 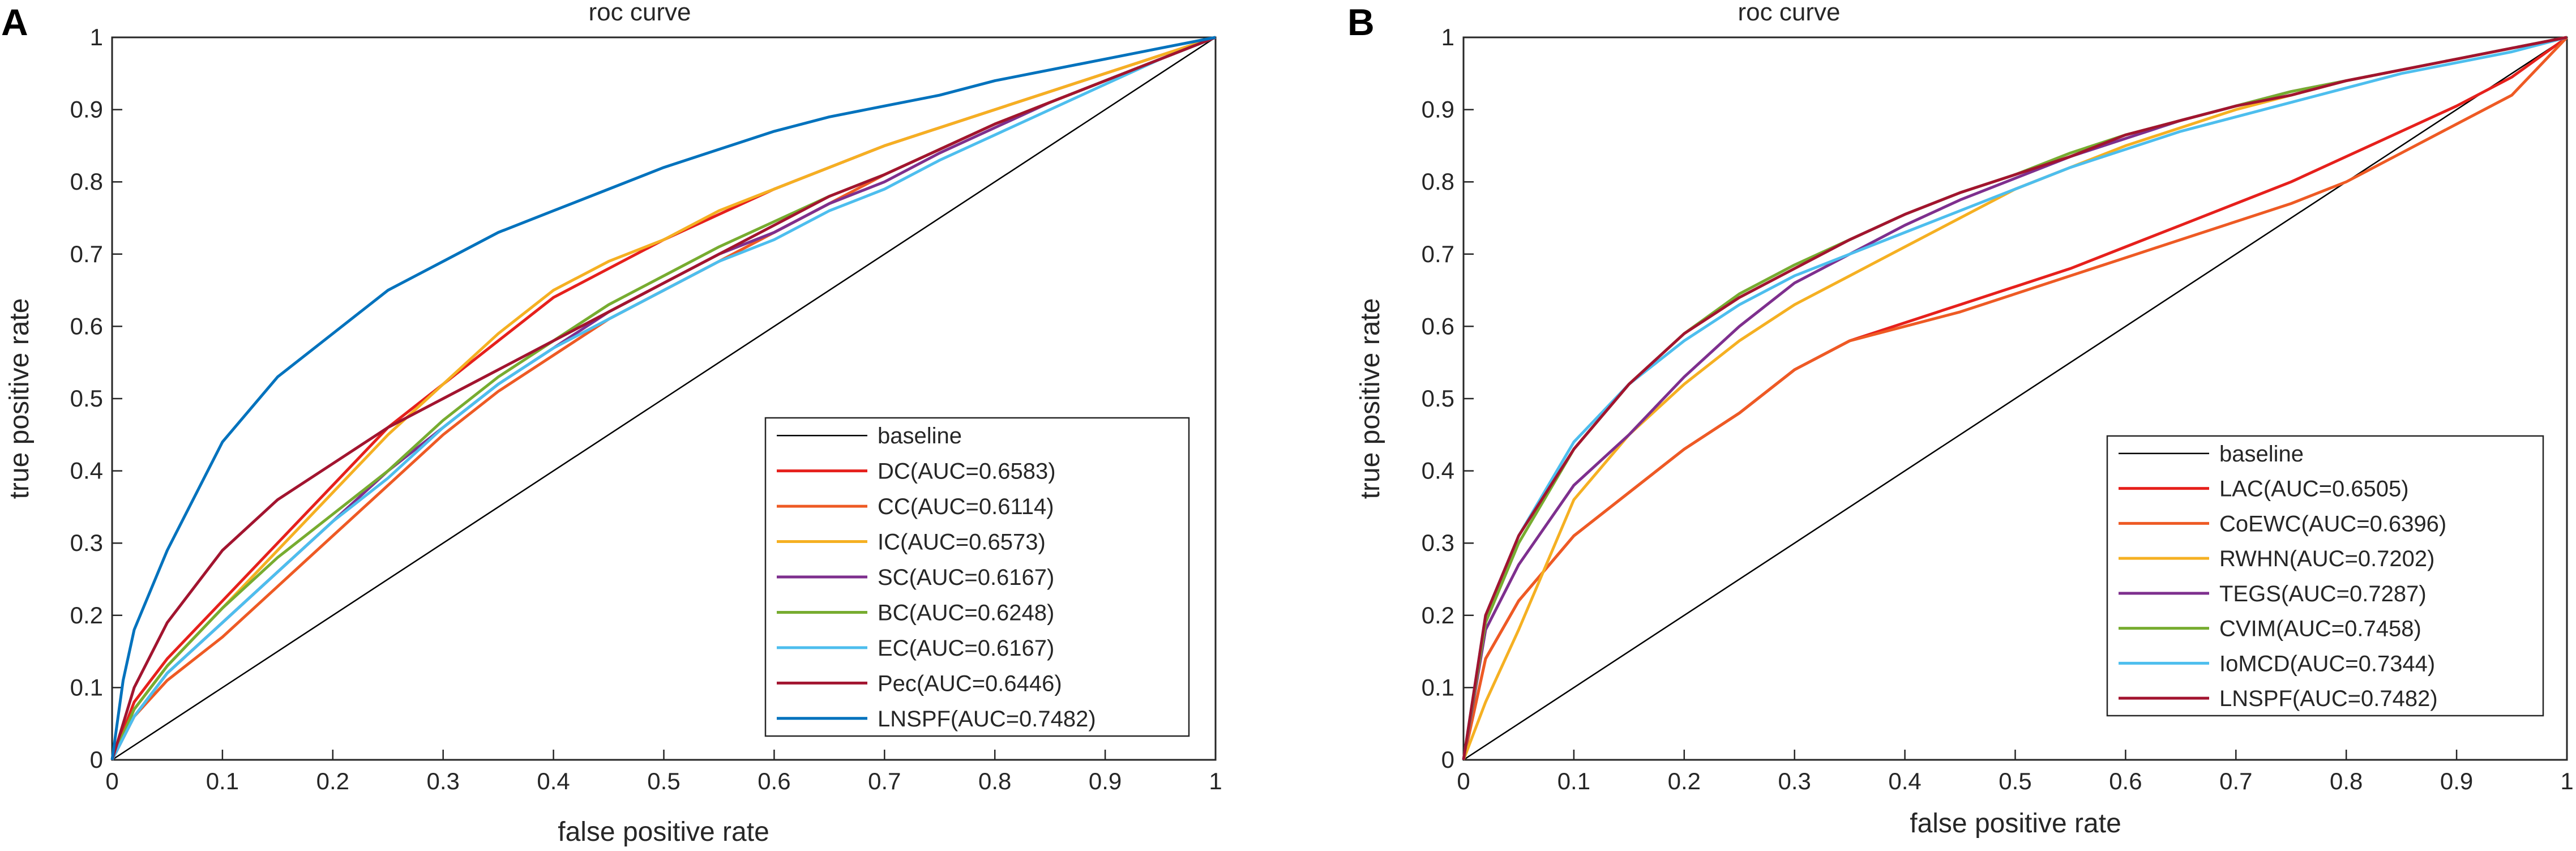 I want to click on x-tick-label-b: 0.3, so click(x=1794, y=781).